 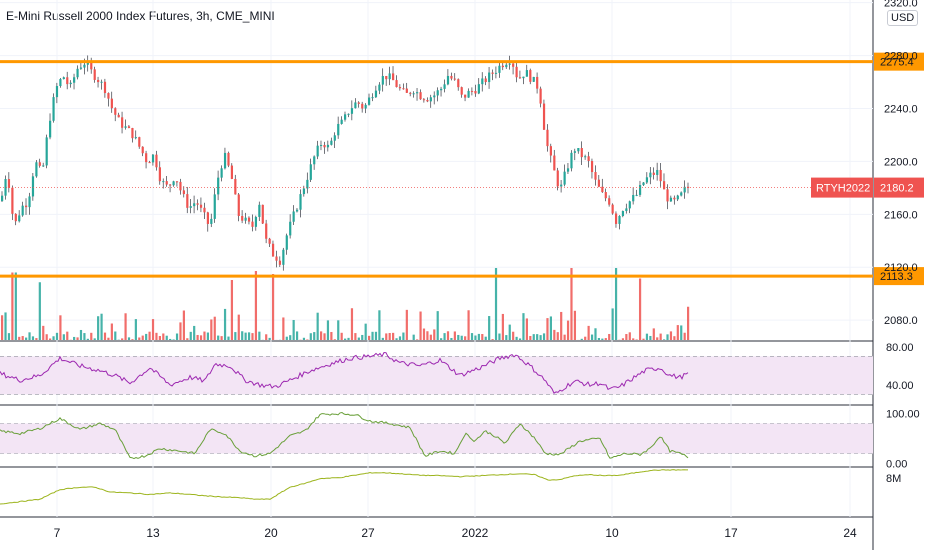 What do you see at coordinates (153, 533) in the screenshot?
I see `time-tick-label: 13` at bounding box center [153, 533].